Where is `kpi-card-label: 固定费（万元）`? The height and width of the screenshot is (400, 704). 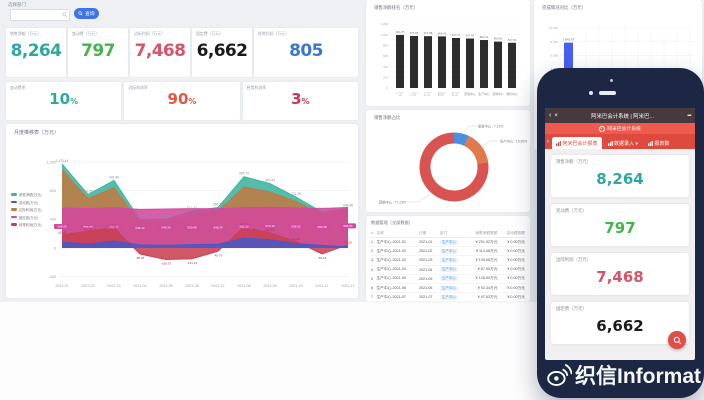 kpi-card-label: 固定费（万元） is located at coordinates (210, 33).